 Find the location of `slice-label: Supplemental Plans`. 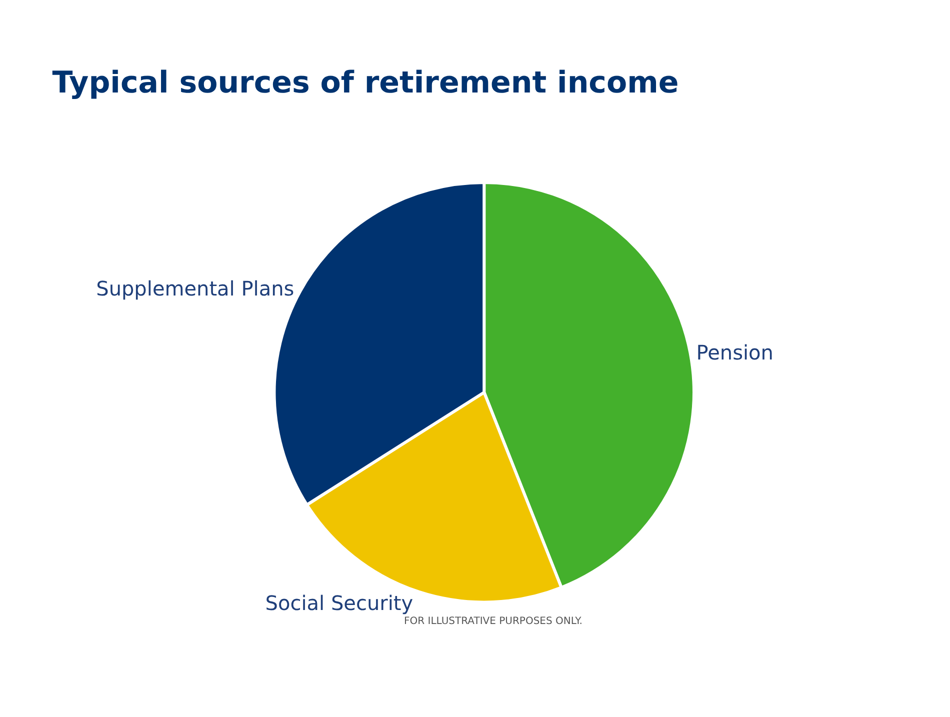

slice-label: Supplemental Plans is located at coordinates (195, 288).